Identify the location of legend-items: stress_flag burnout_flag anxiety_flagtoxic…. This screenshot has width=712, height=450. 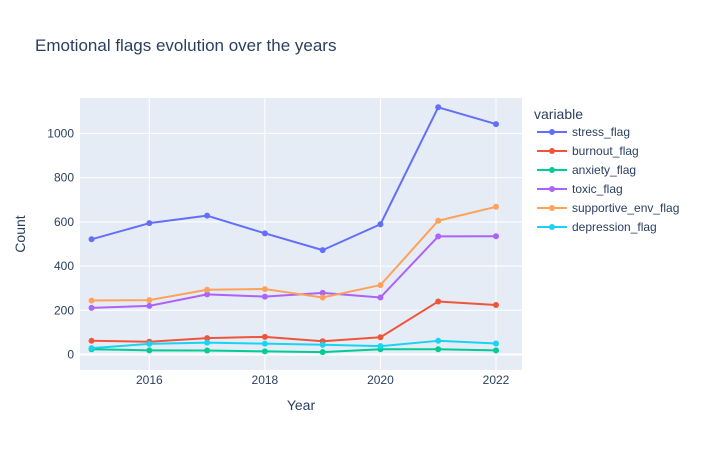
(608, 179).